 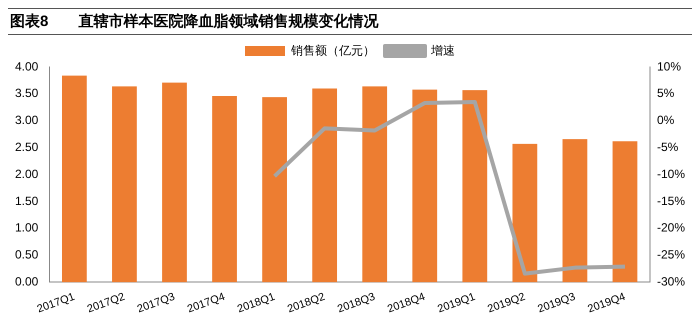 What do you see at coordinates (671, 173) in the screenshot?
I see `y2-tick-label: -10%` at bounding box center [671, 173].